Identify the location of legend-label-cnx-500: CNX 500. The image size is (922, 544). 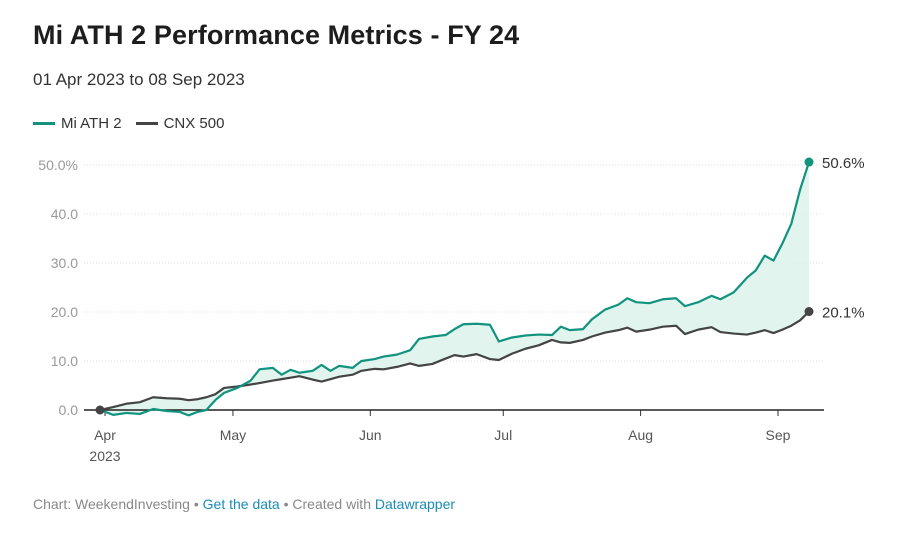
(194, 123).